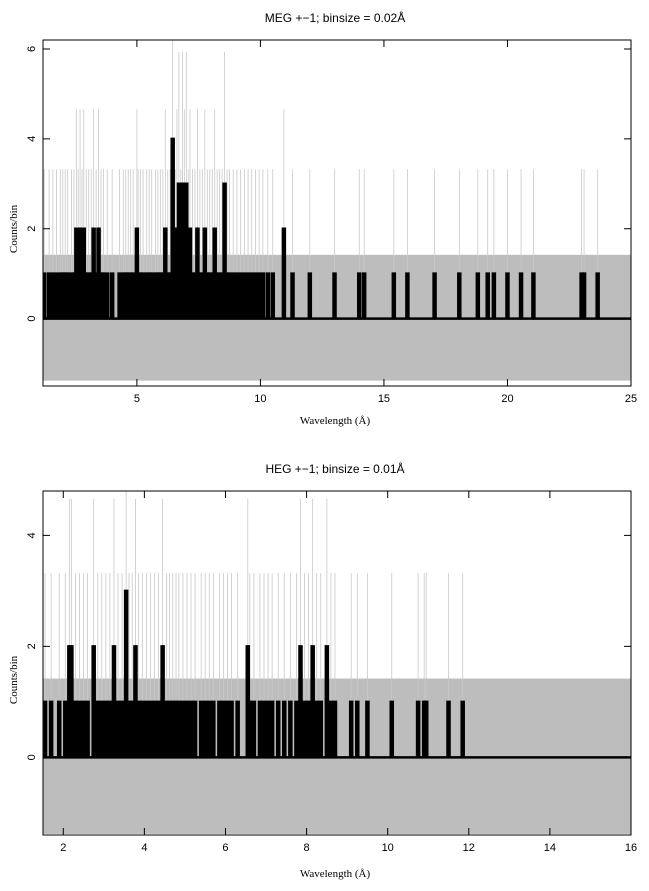 This screenshot has height=891, width=649. What do you see at coordinates (469, 848) in the screenshot?
I see `heg-x-tick-label-5: 12` at bounding box center [469, 848].